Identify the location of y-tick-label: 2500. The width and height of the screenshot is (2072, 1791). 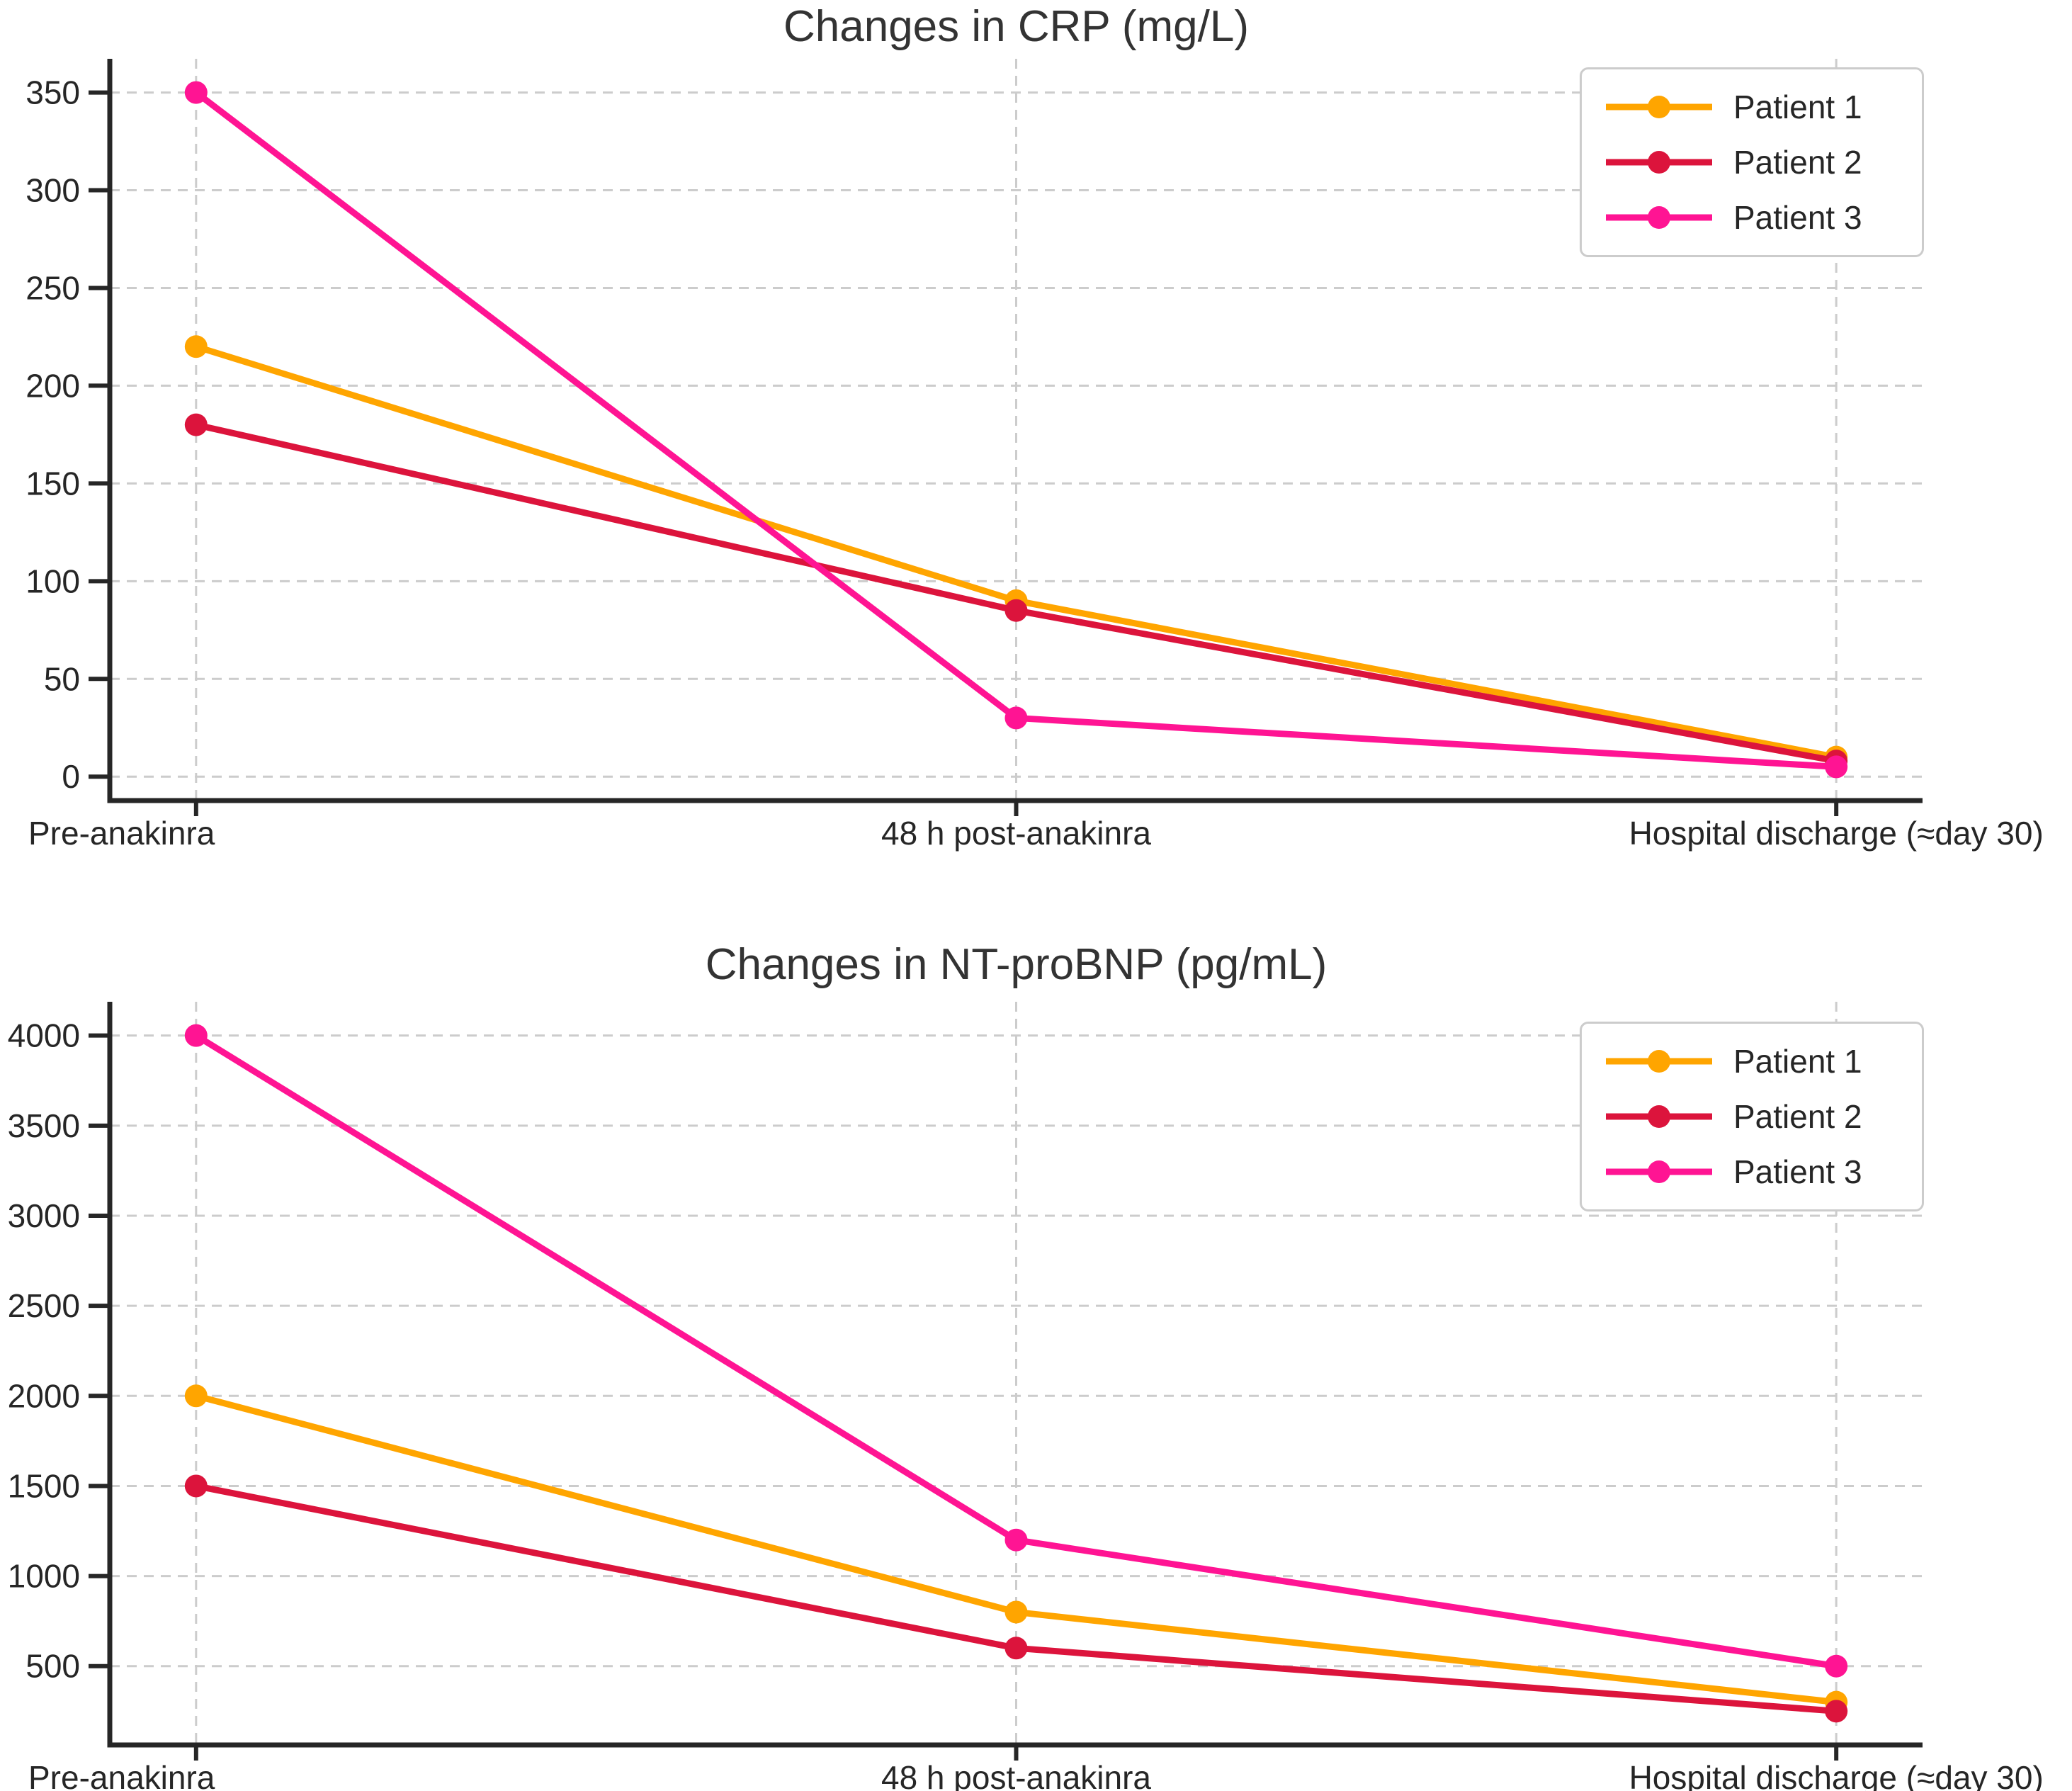
(44, 1305).